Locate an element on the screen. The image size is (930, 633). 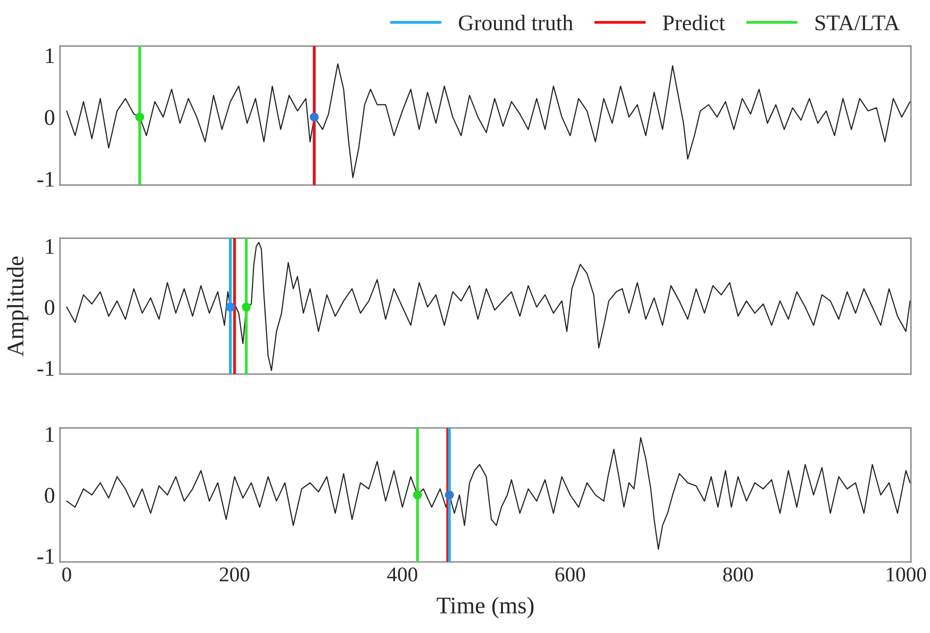
x-axis-title: Time (ms) is located at coordinates (485, 607).